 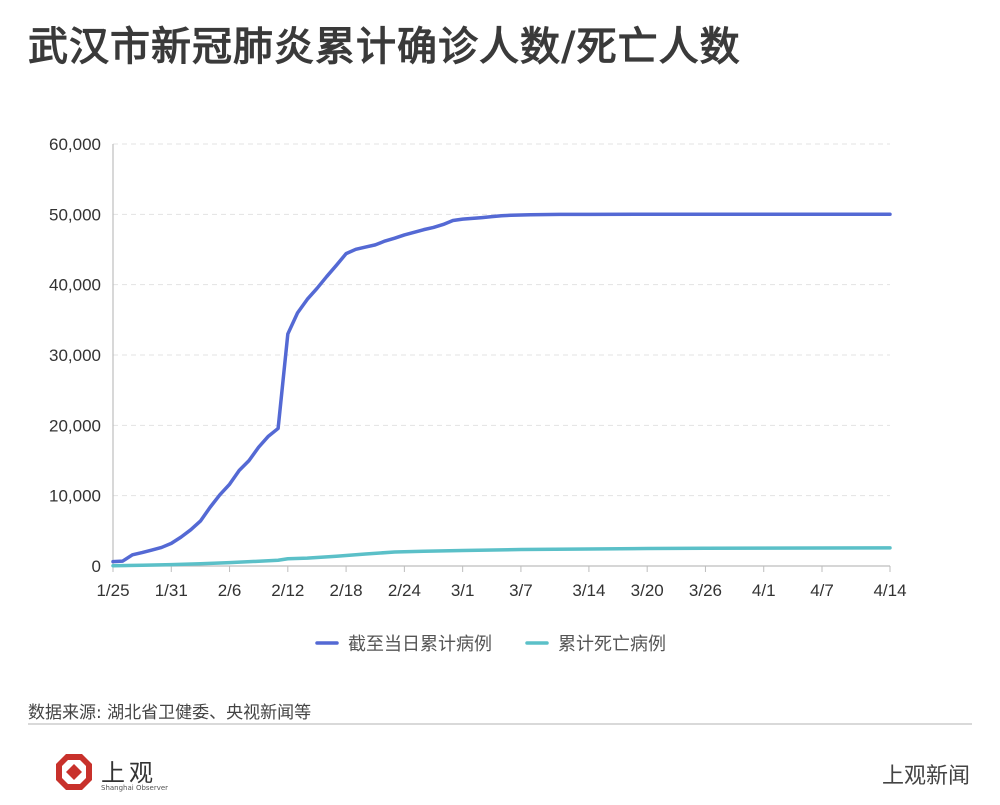 I want to click on logo-text-en: Shanghai Observer, so click(x=135, y=788).